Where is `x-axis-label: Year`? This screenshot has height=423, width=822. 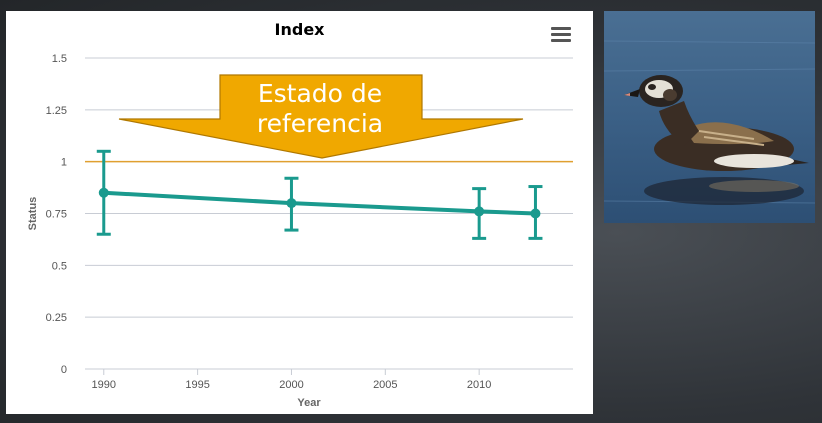
x-axis-label: Year is located at coordinates (309, 403).